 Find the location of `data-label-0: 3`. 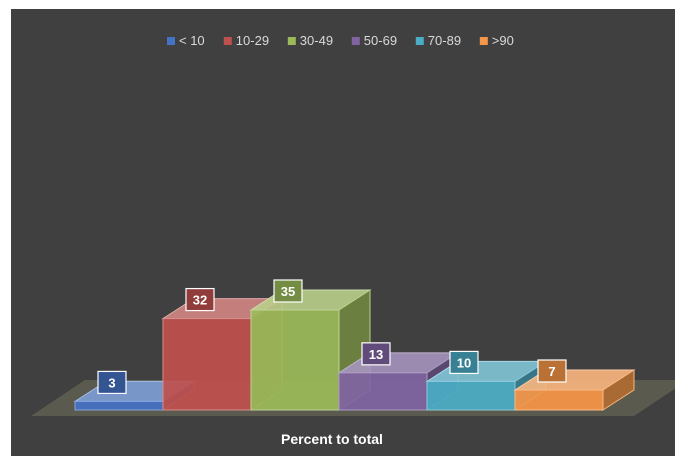

data-label-0: 3 is located at coordinates (112, 382).